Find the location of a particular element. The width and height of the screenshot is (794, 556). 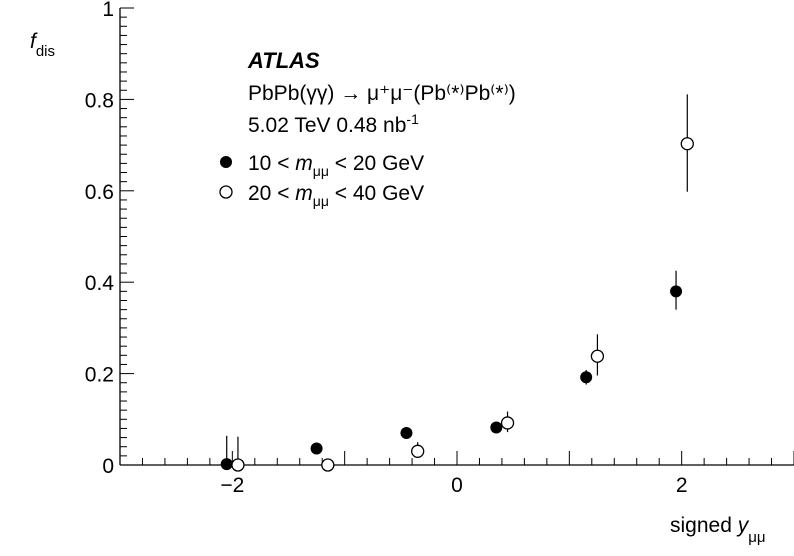

y-axis-label-sub: dis is located at coordinates (45, 51).